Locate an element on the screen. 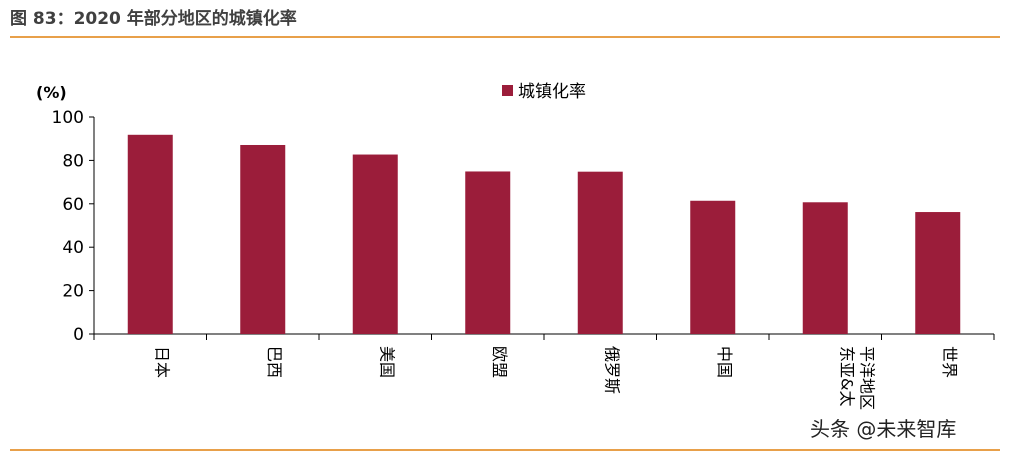 Image resolution: width=1012 pixels, height=456 pixels. legend-swatch is located at coordinates (507, 90).